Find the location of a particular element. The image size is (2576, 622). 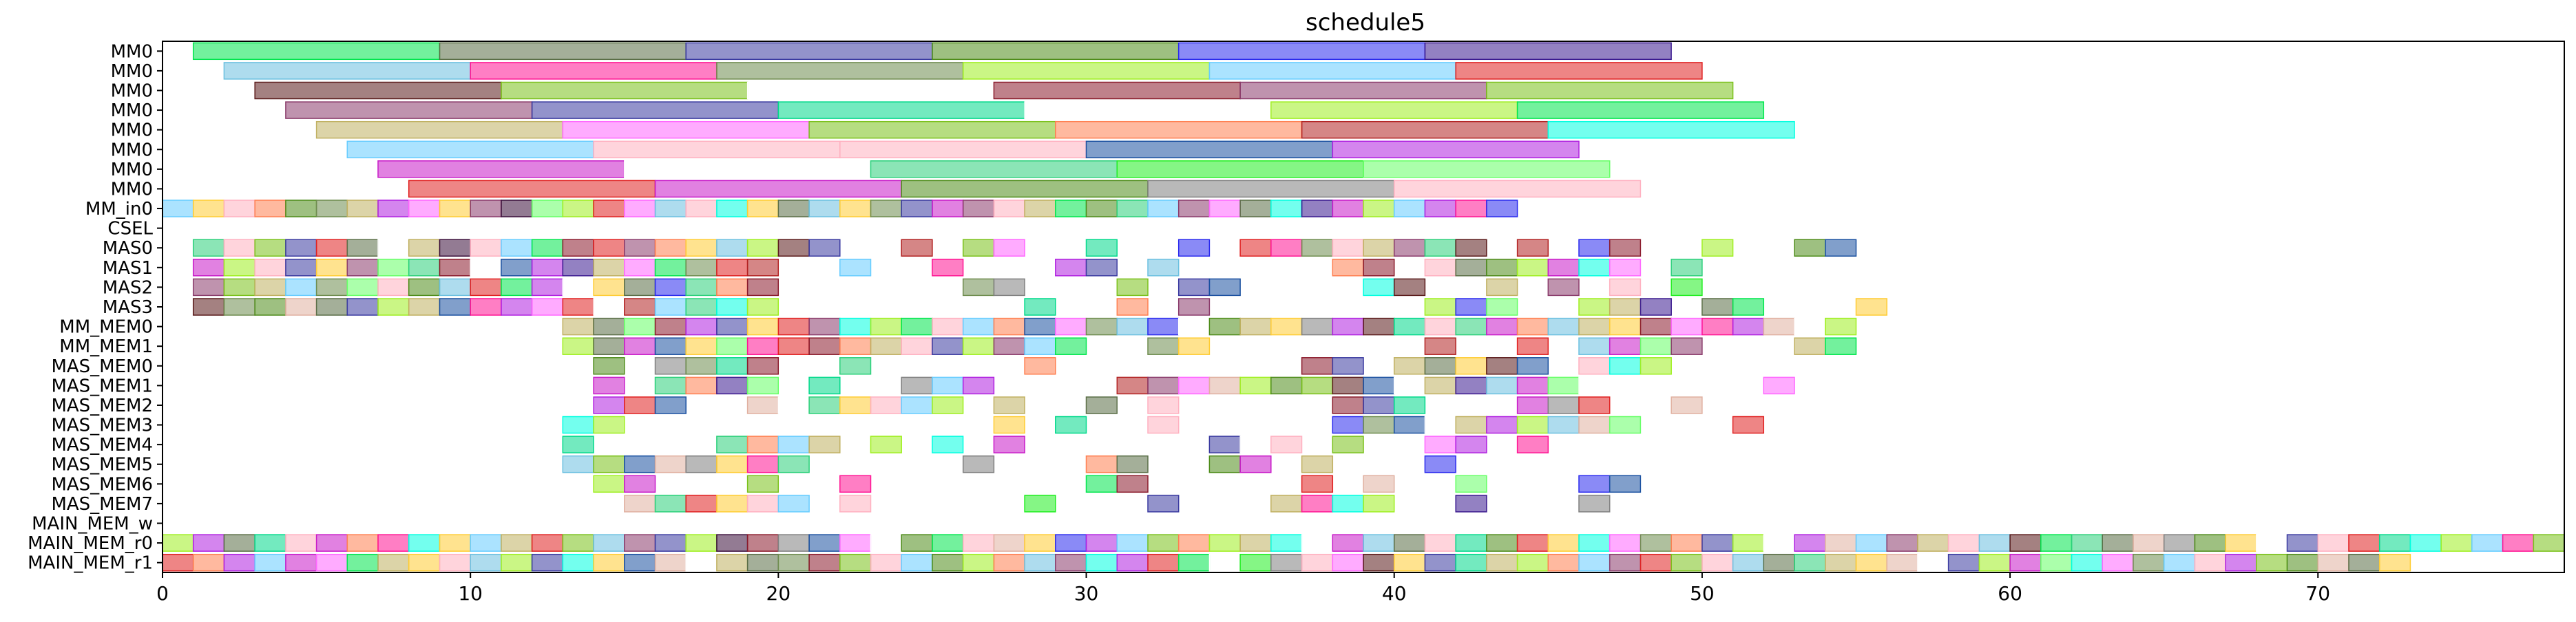

x-tick-label: 50 is located at coordinates (1702, 593).